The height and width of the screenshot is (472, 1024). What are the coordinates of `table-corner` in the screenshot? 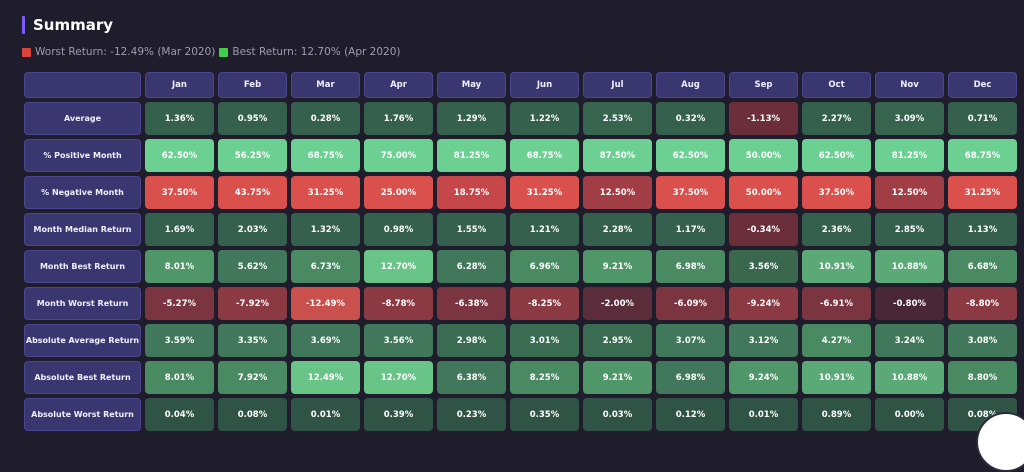 It's located at (82, 85).